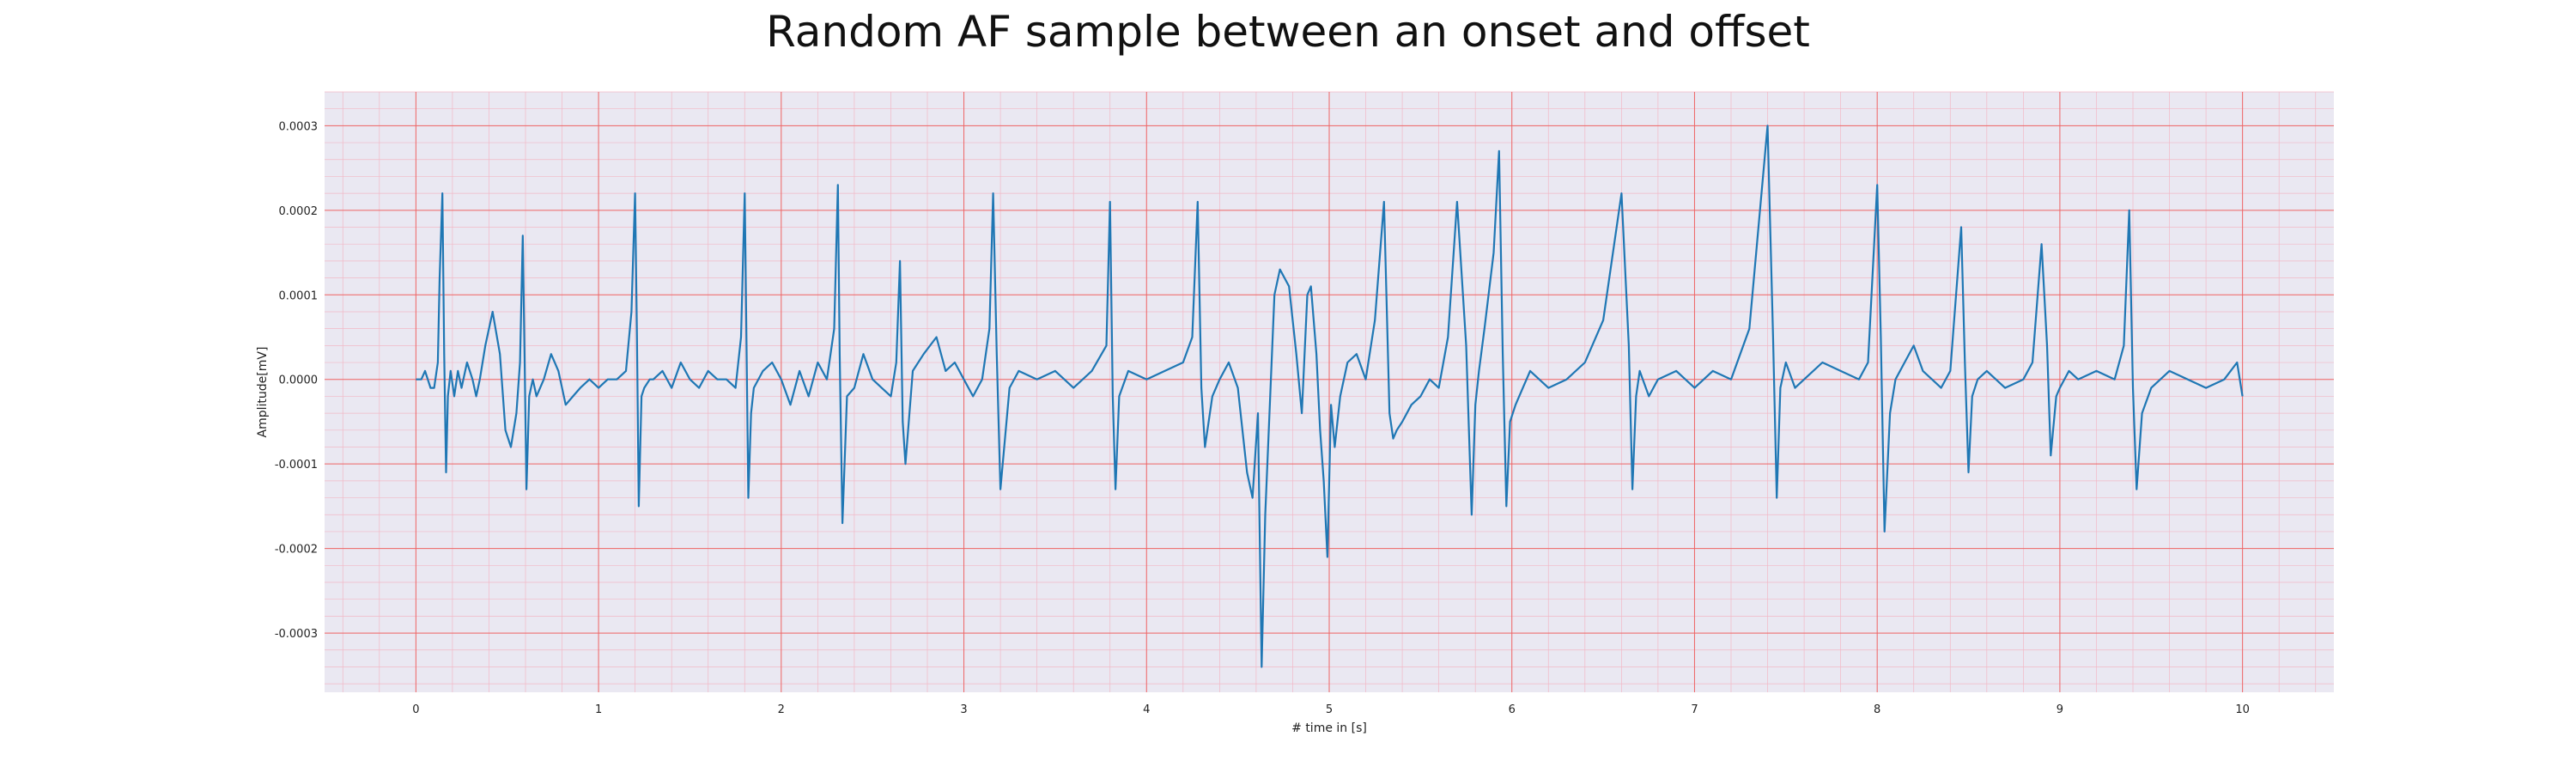  I want to click on y-tick-label: 0.0003, so click(299, 126).